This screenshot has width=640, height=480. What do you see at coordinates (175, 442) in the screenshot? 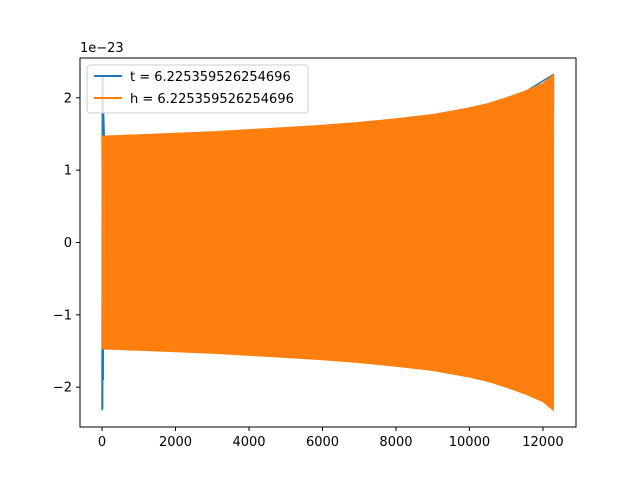
I see `x-tick-label: 2000` at bounding box center [175, 442].